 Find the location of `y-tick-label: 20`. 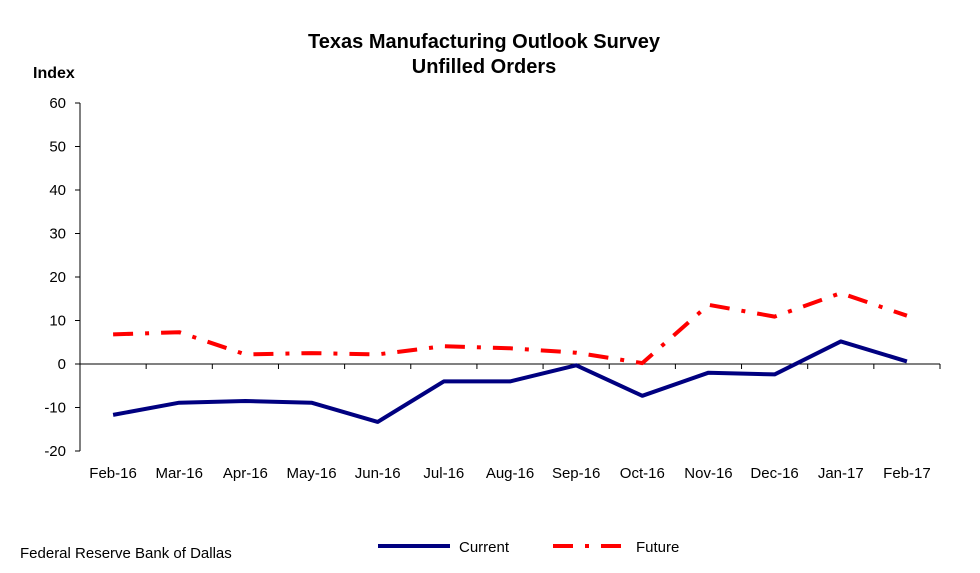

y-tick-label: 20 is located at coordinates (57, 277).